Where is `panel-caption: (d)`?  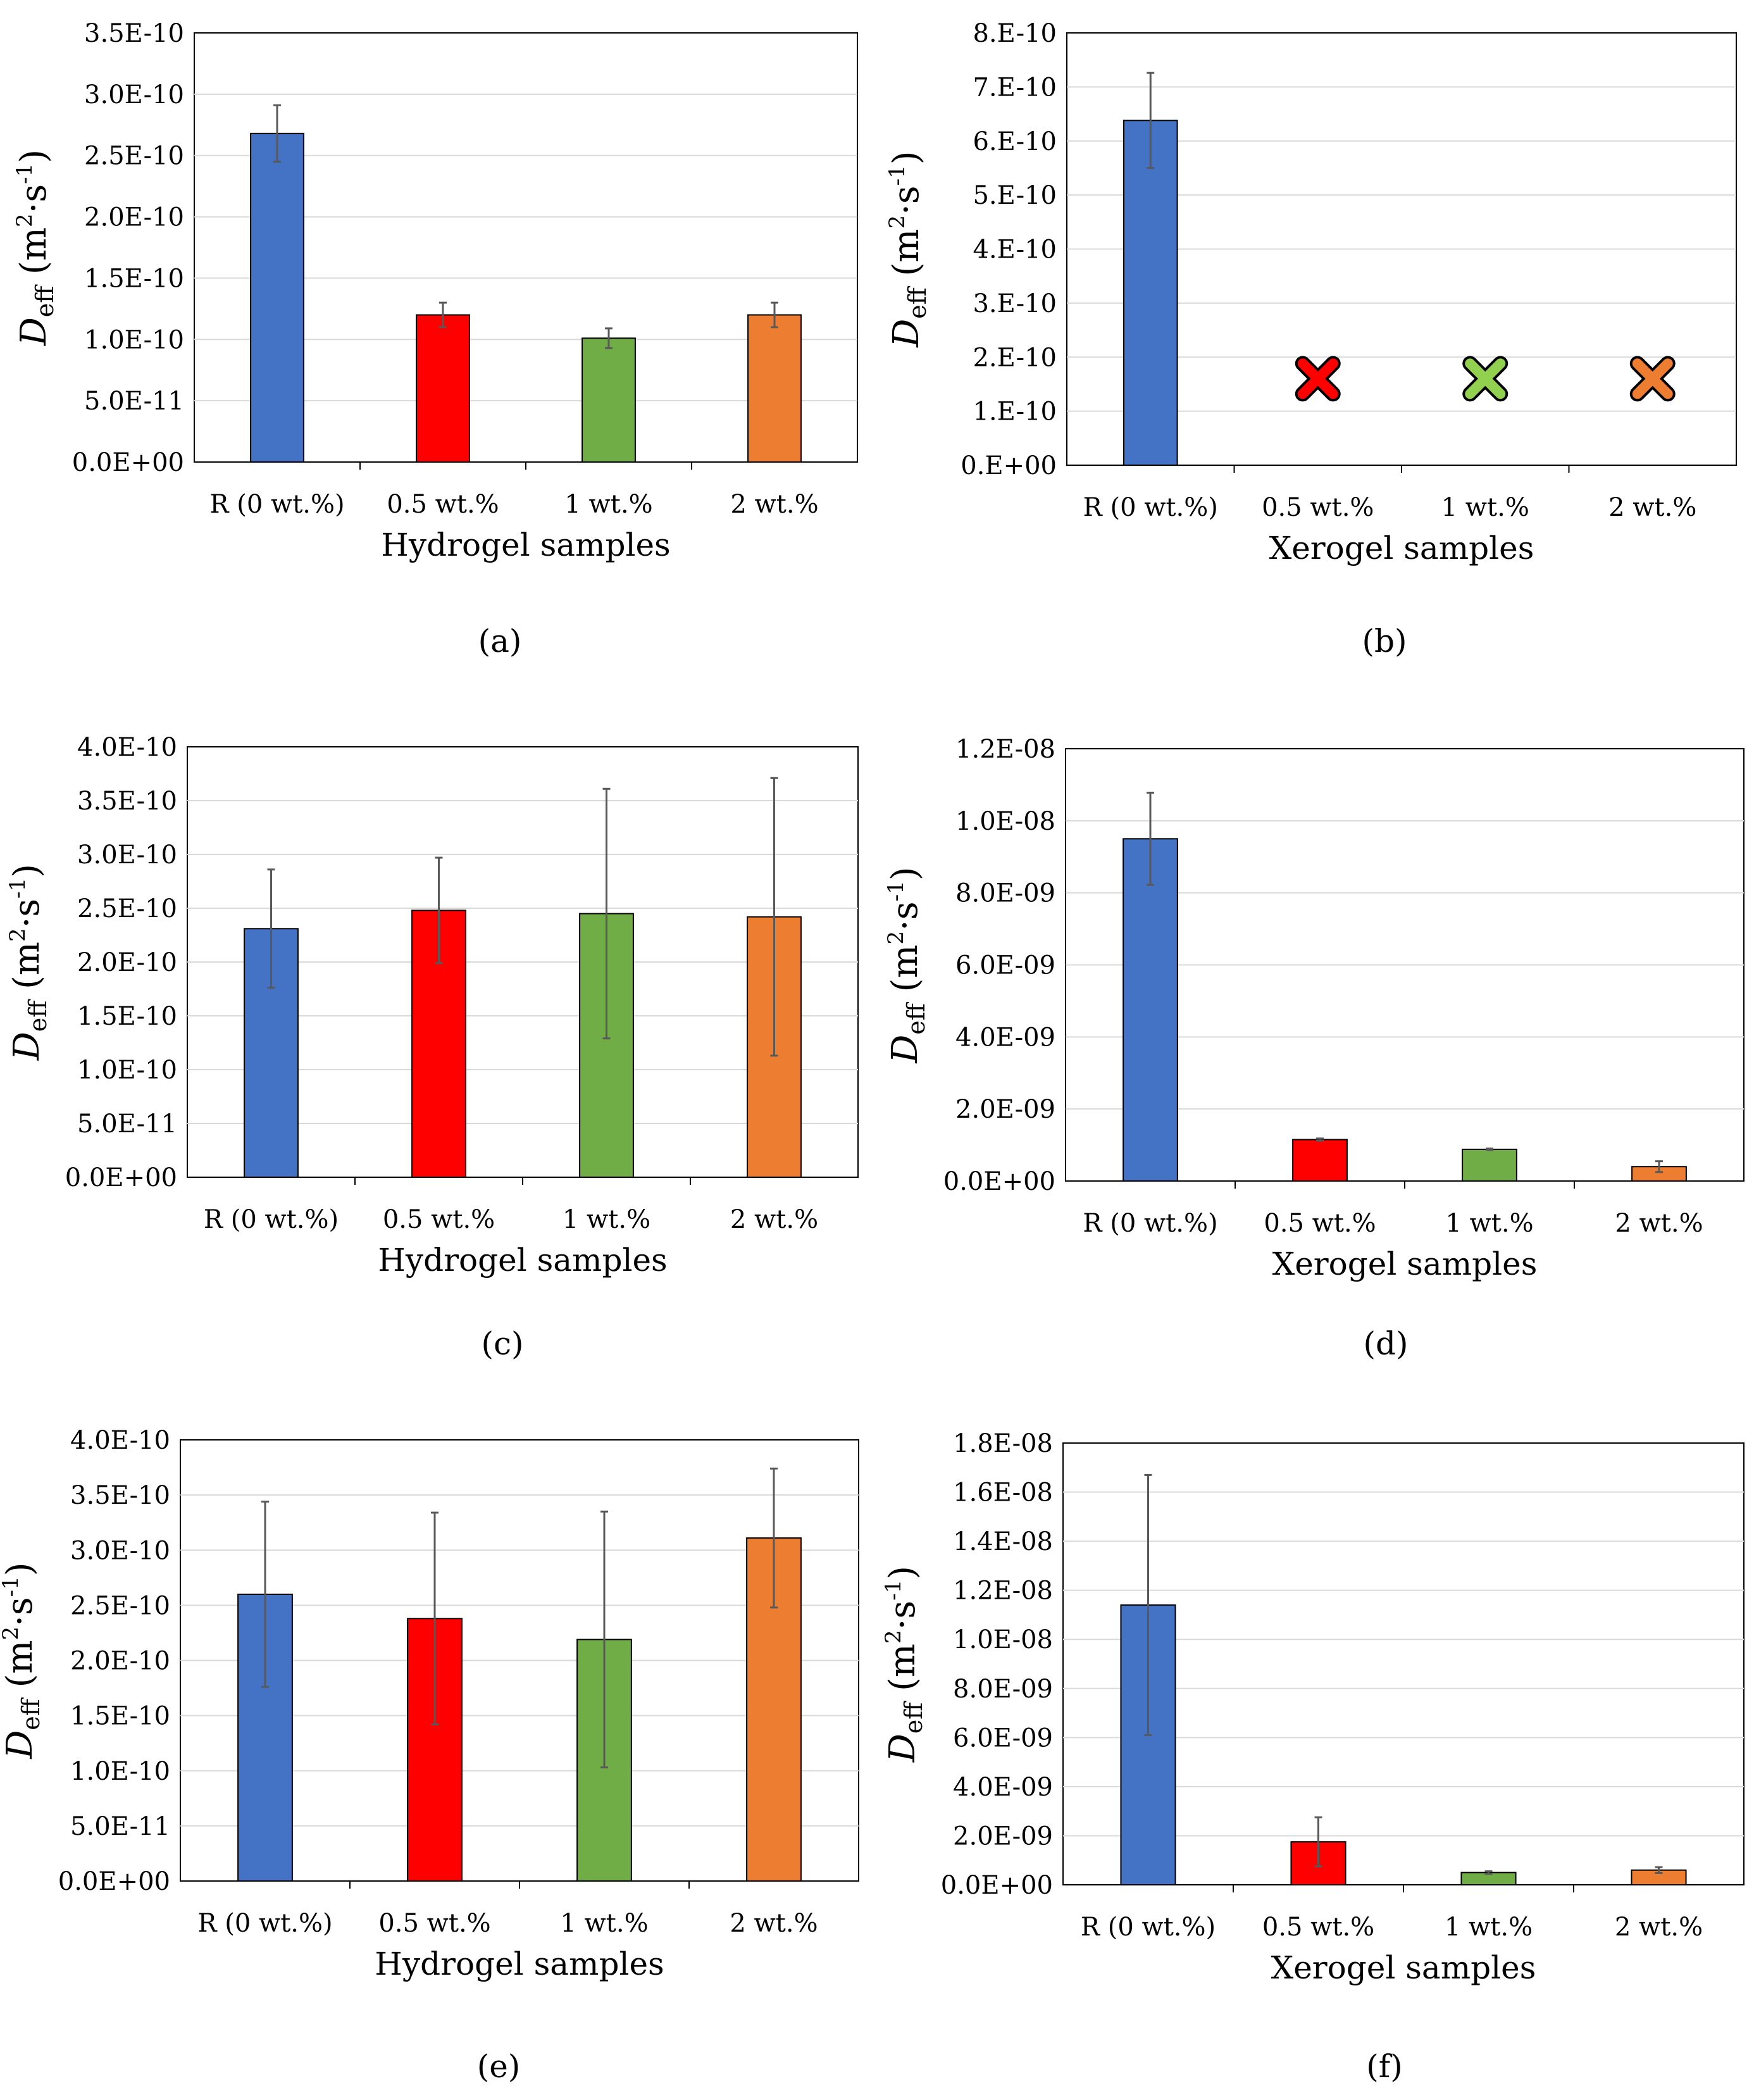
panel-caption: (d) is located at coordinates (1385, 1343).